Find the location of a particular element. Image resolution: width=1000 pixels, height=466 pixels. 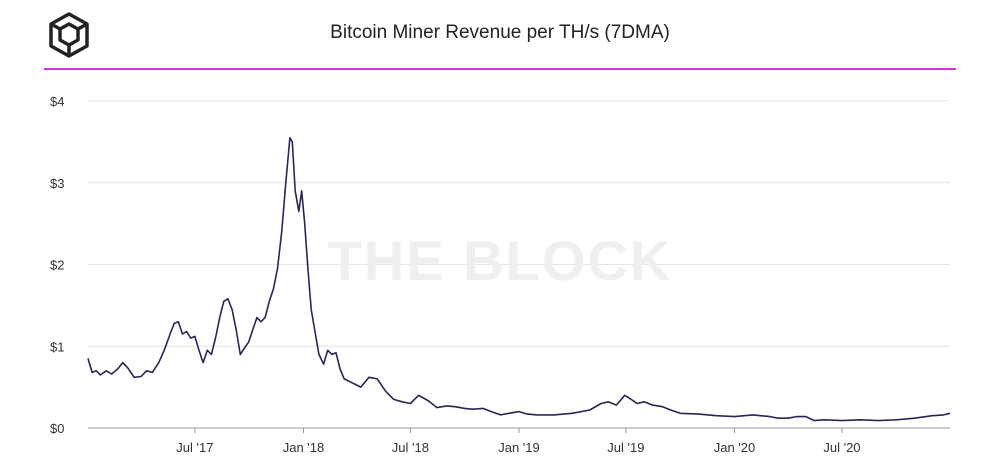

y-tick-label: $1 is located at coordinates (57, 346).